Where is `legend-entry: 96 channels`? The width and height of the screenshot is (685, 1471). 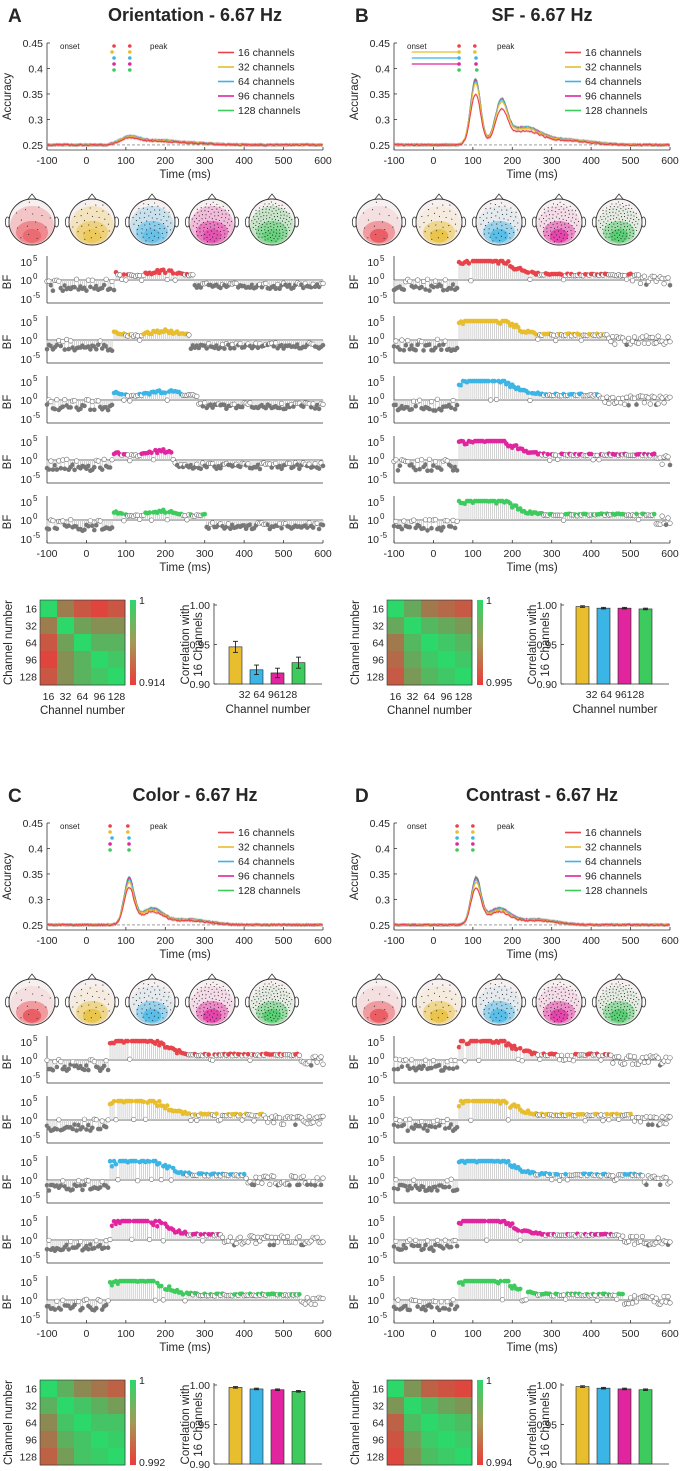 legend-entry: 96 channels is located at coordinates (266, 97).